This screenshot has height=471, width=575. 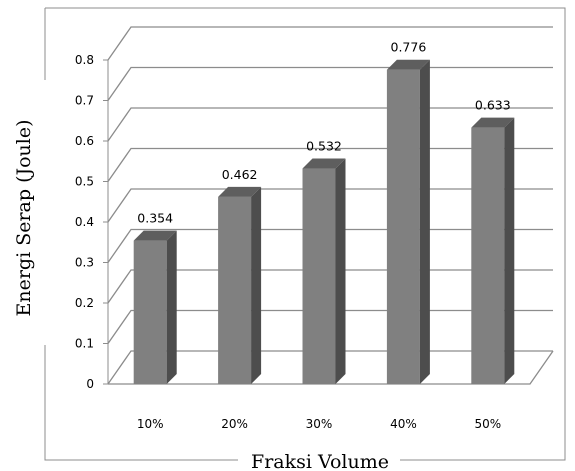 I want to click on y-tick-label: 0.4, so click(x=84, y=222).